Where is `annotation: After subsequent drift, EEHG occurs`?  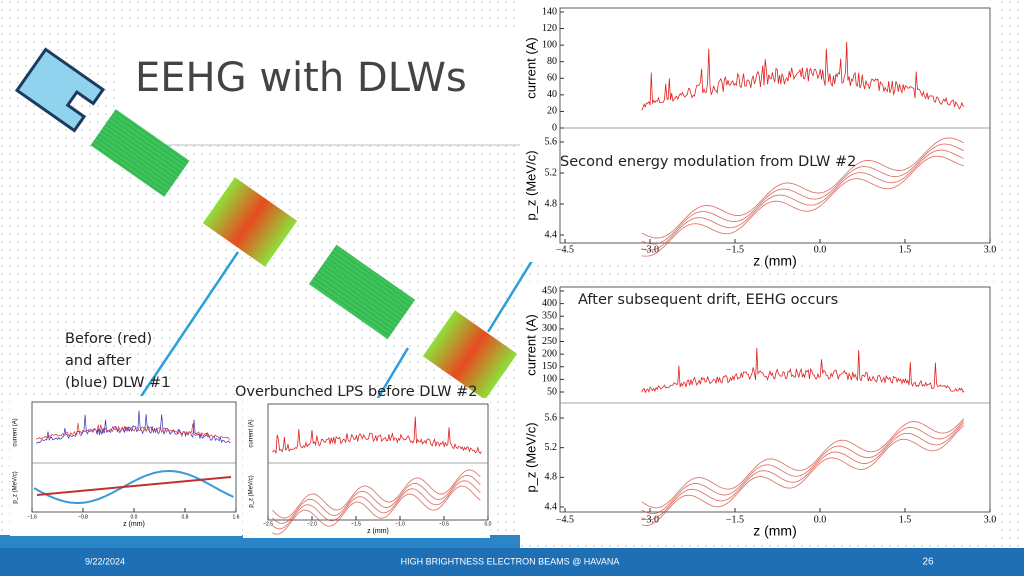
annotation: After subsequent drift, EEHG occurs is located at coordinates (708, 300).